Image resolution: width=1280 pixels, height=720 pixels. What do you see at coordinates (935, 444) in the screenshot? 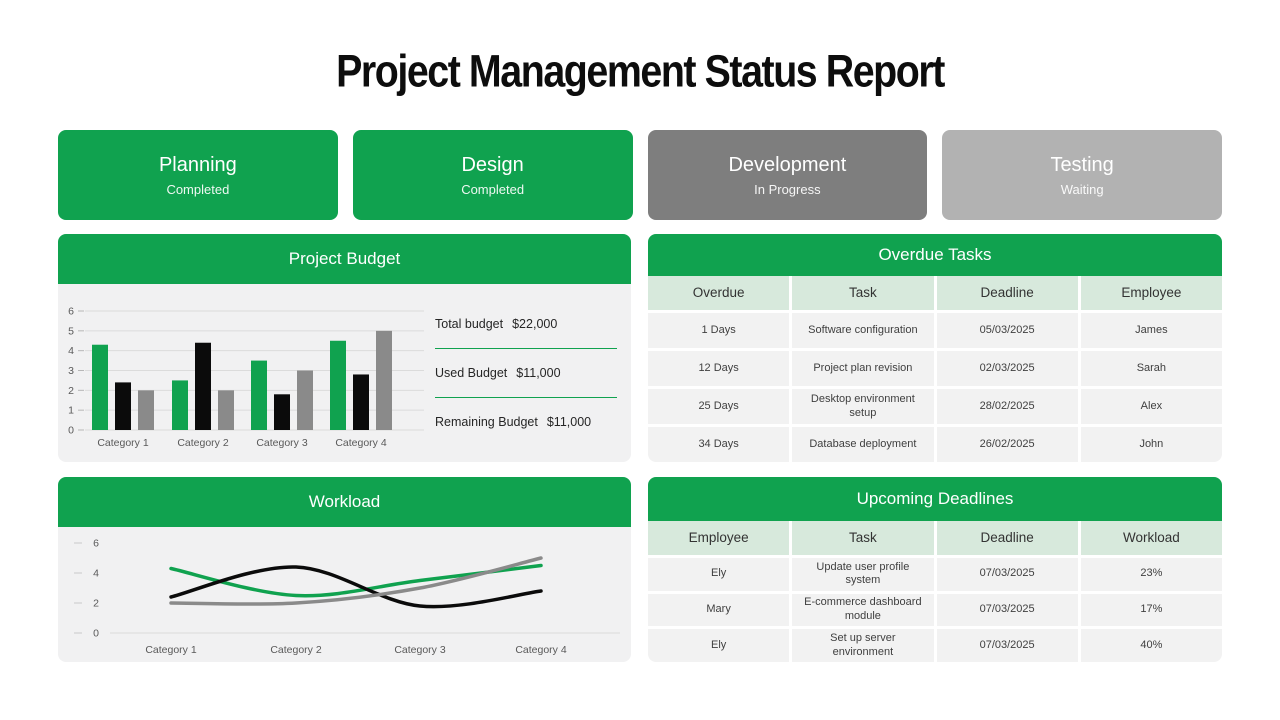
I see `table-row: 34 Days Database deployment 26/02/2025 John` at bounding box center [935, 444].